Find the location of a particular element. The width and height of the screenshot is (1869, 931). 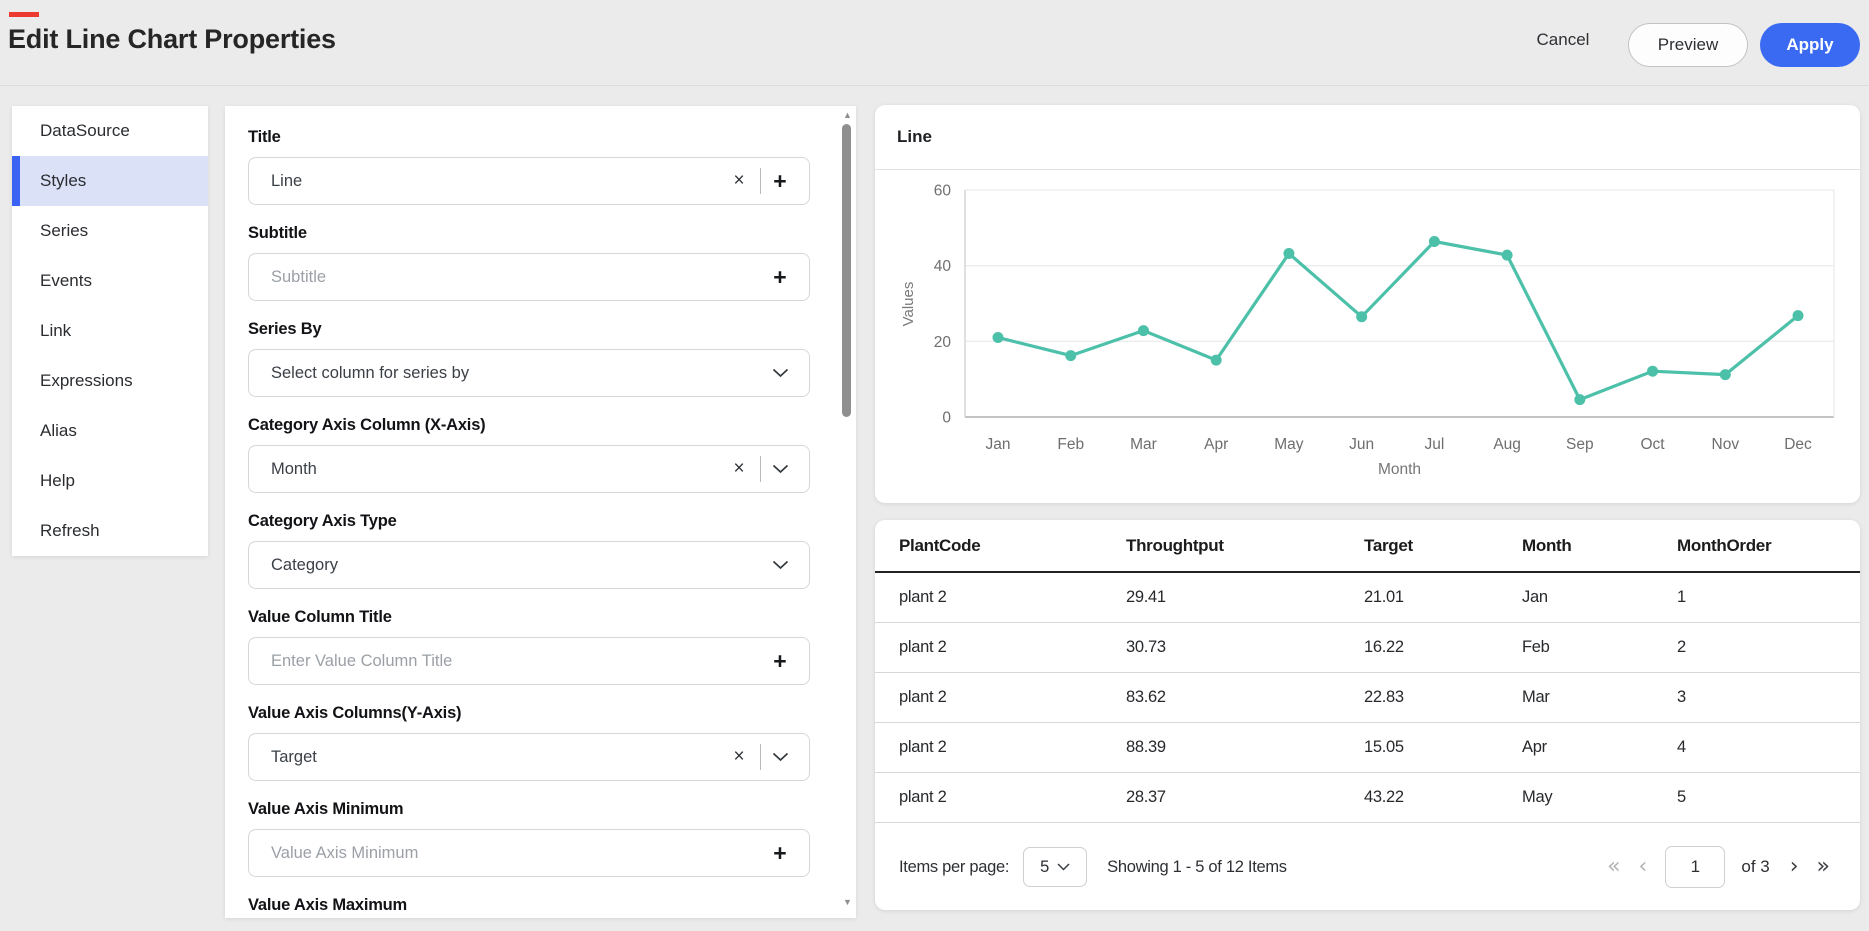

svg-text: Nov is located at coordinates (1726, 444).